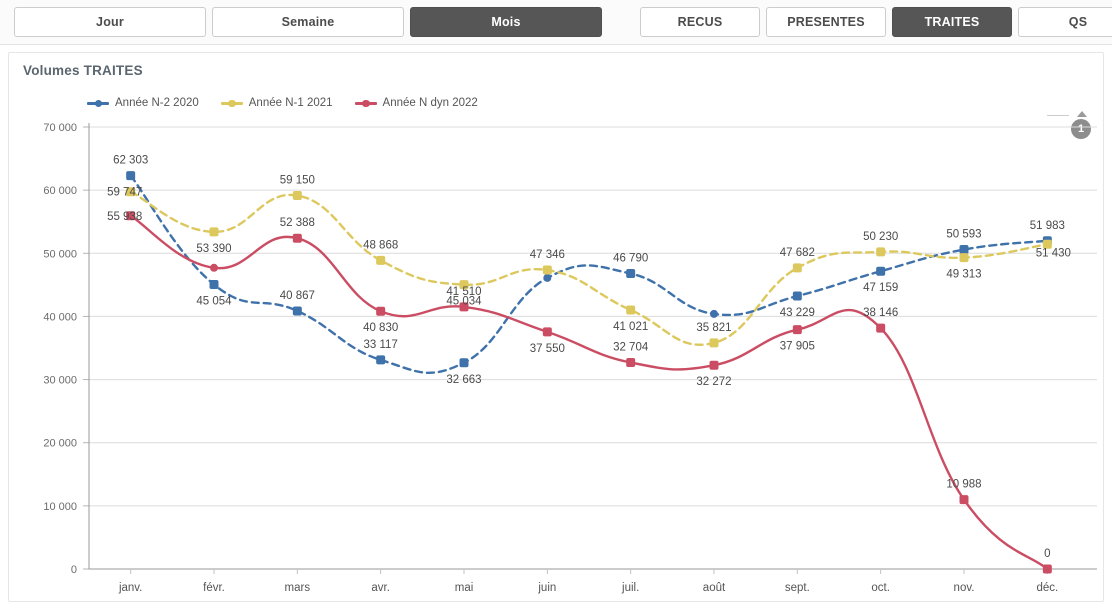  What do you see at coordinates (964, 588) in the screenshot?
I see `x-axis-label: nov.` at bounding box center [964, 588].